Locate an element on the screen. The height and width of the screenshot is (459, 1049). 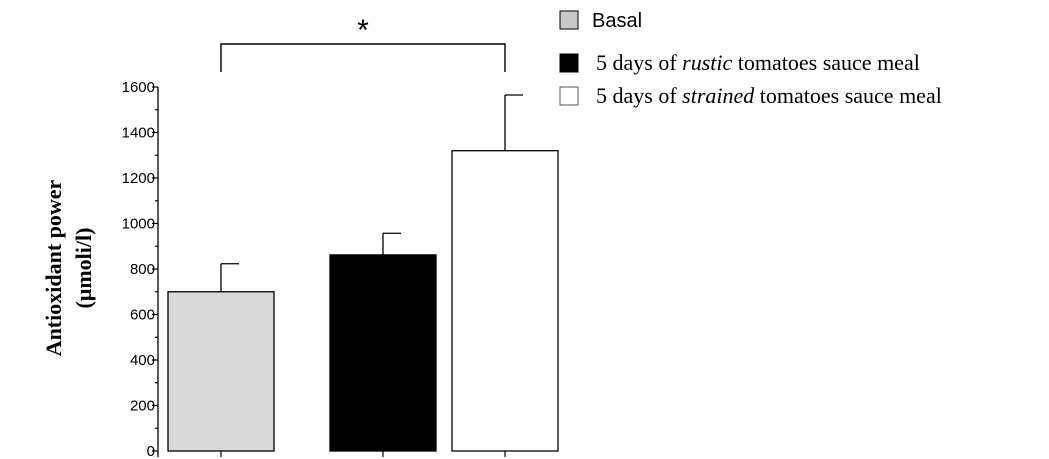
y-tick-label: 200 is located at coordinates (142, 406).